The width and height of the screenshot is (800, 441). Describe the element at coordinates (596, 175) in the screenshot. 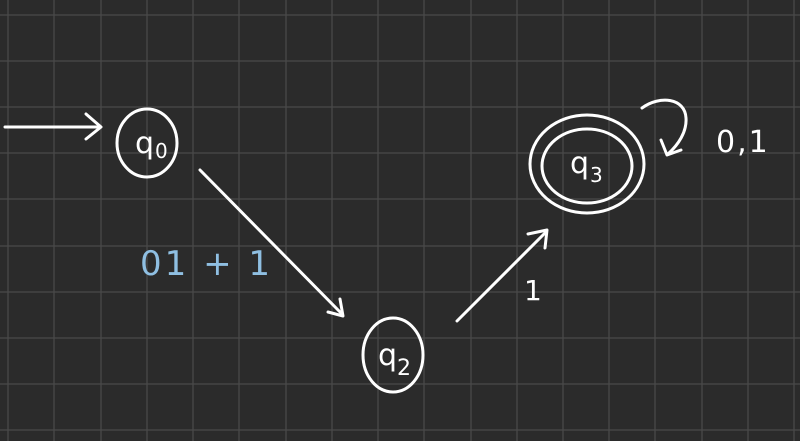

I see `state-q3-subscript: 3` at that location.